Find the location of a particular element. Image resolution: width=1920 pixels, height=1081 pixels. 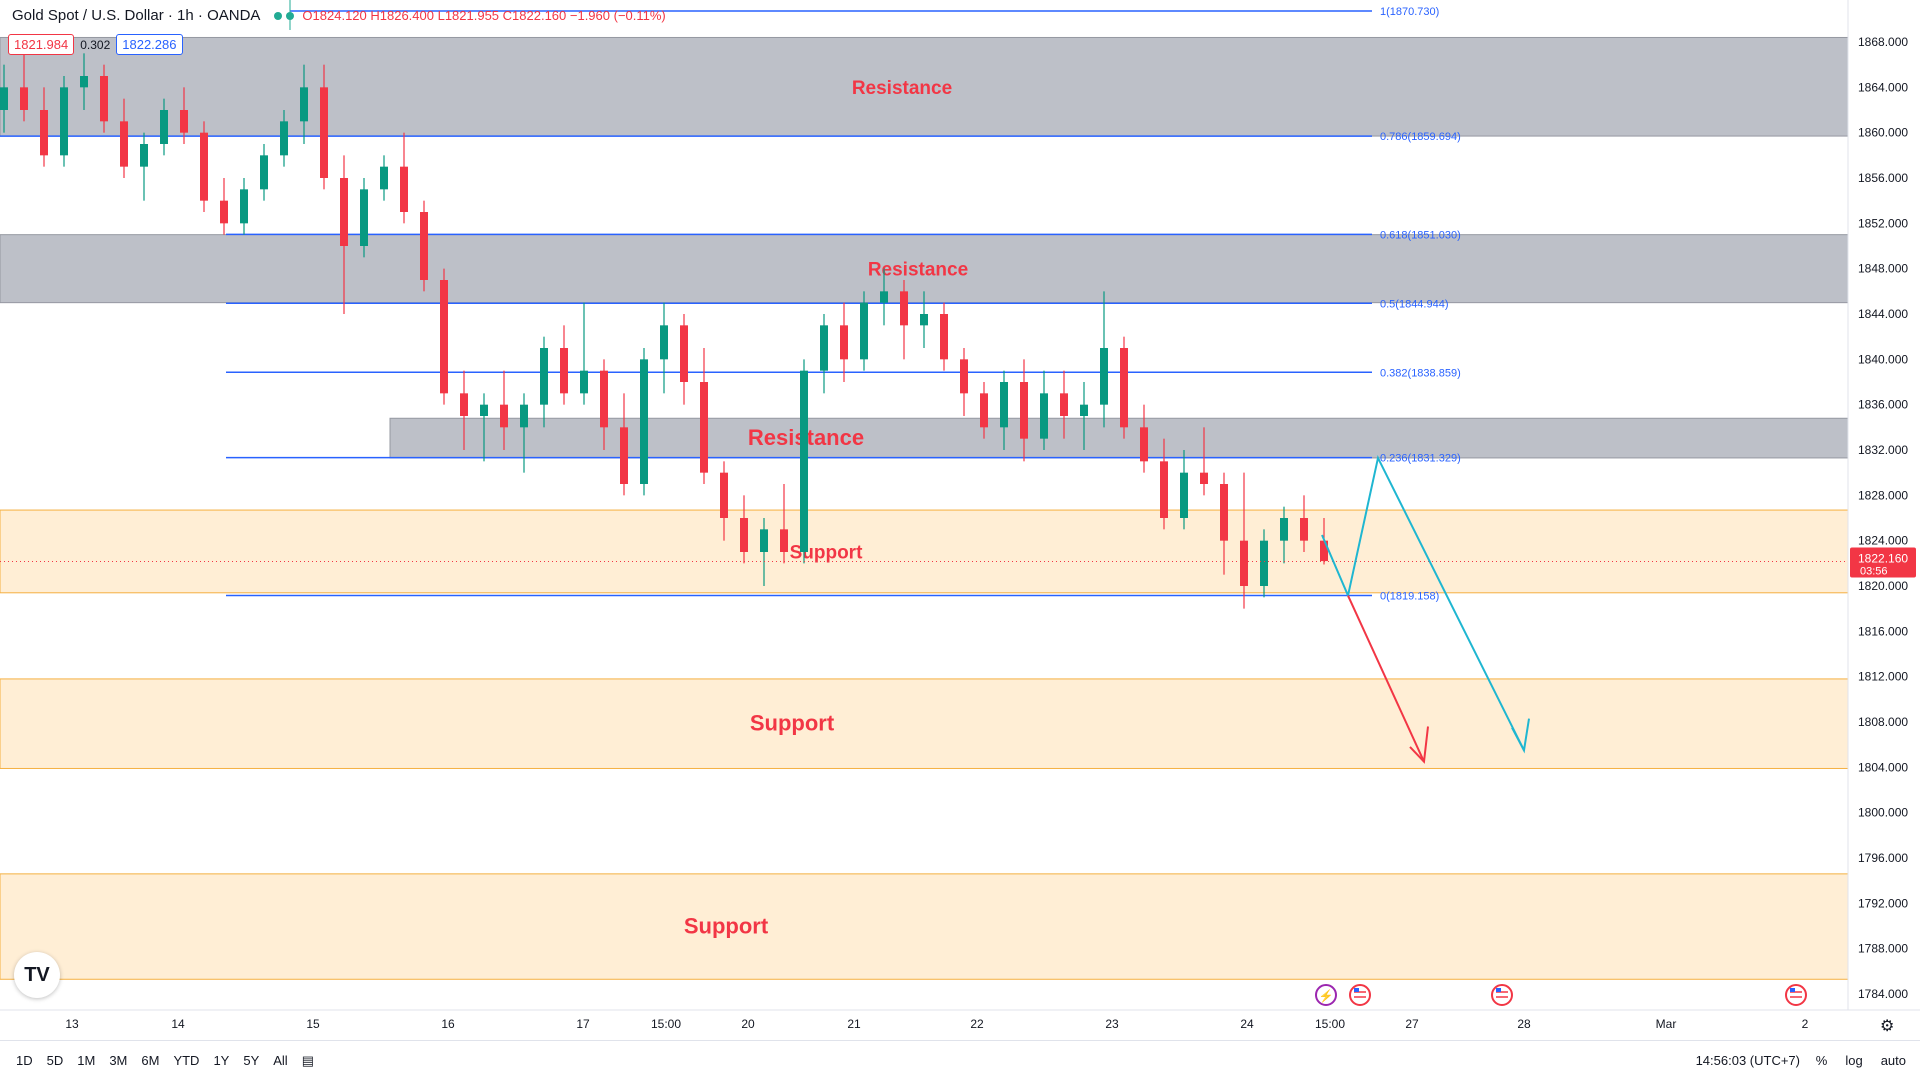

time-tick-label: 21 is located at coordinates (854, 1024).